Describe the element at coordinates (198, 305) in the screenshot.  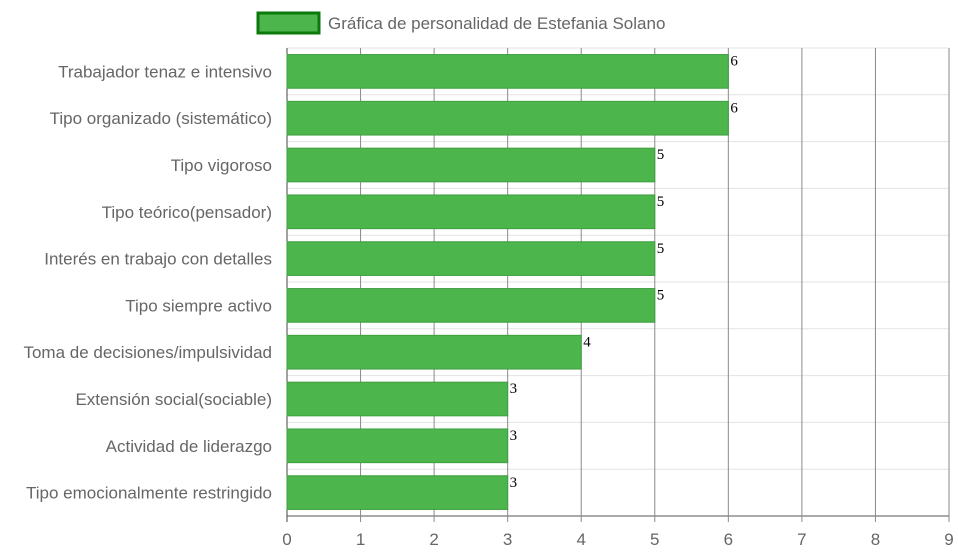
I see `category-label: Tipo siempre activo` at that location.